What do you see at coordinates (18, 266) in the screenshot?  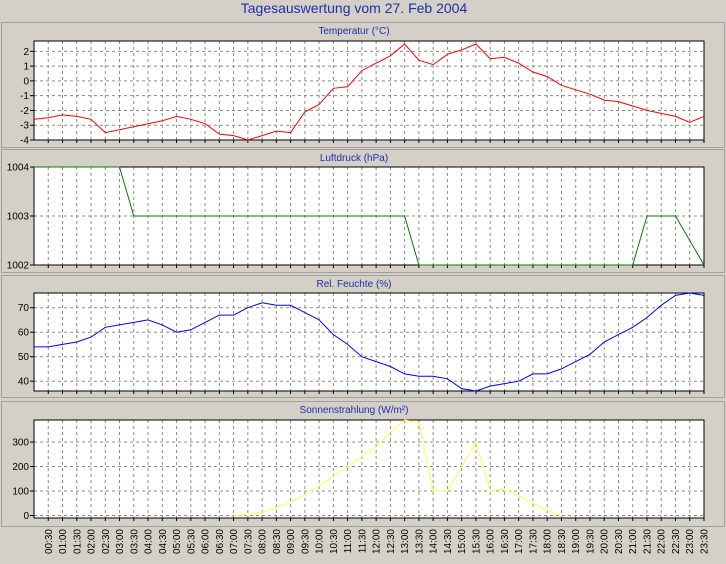 I see `y-tick-label: 1002` at bounding box center [18, 266].